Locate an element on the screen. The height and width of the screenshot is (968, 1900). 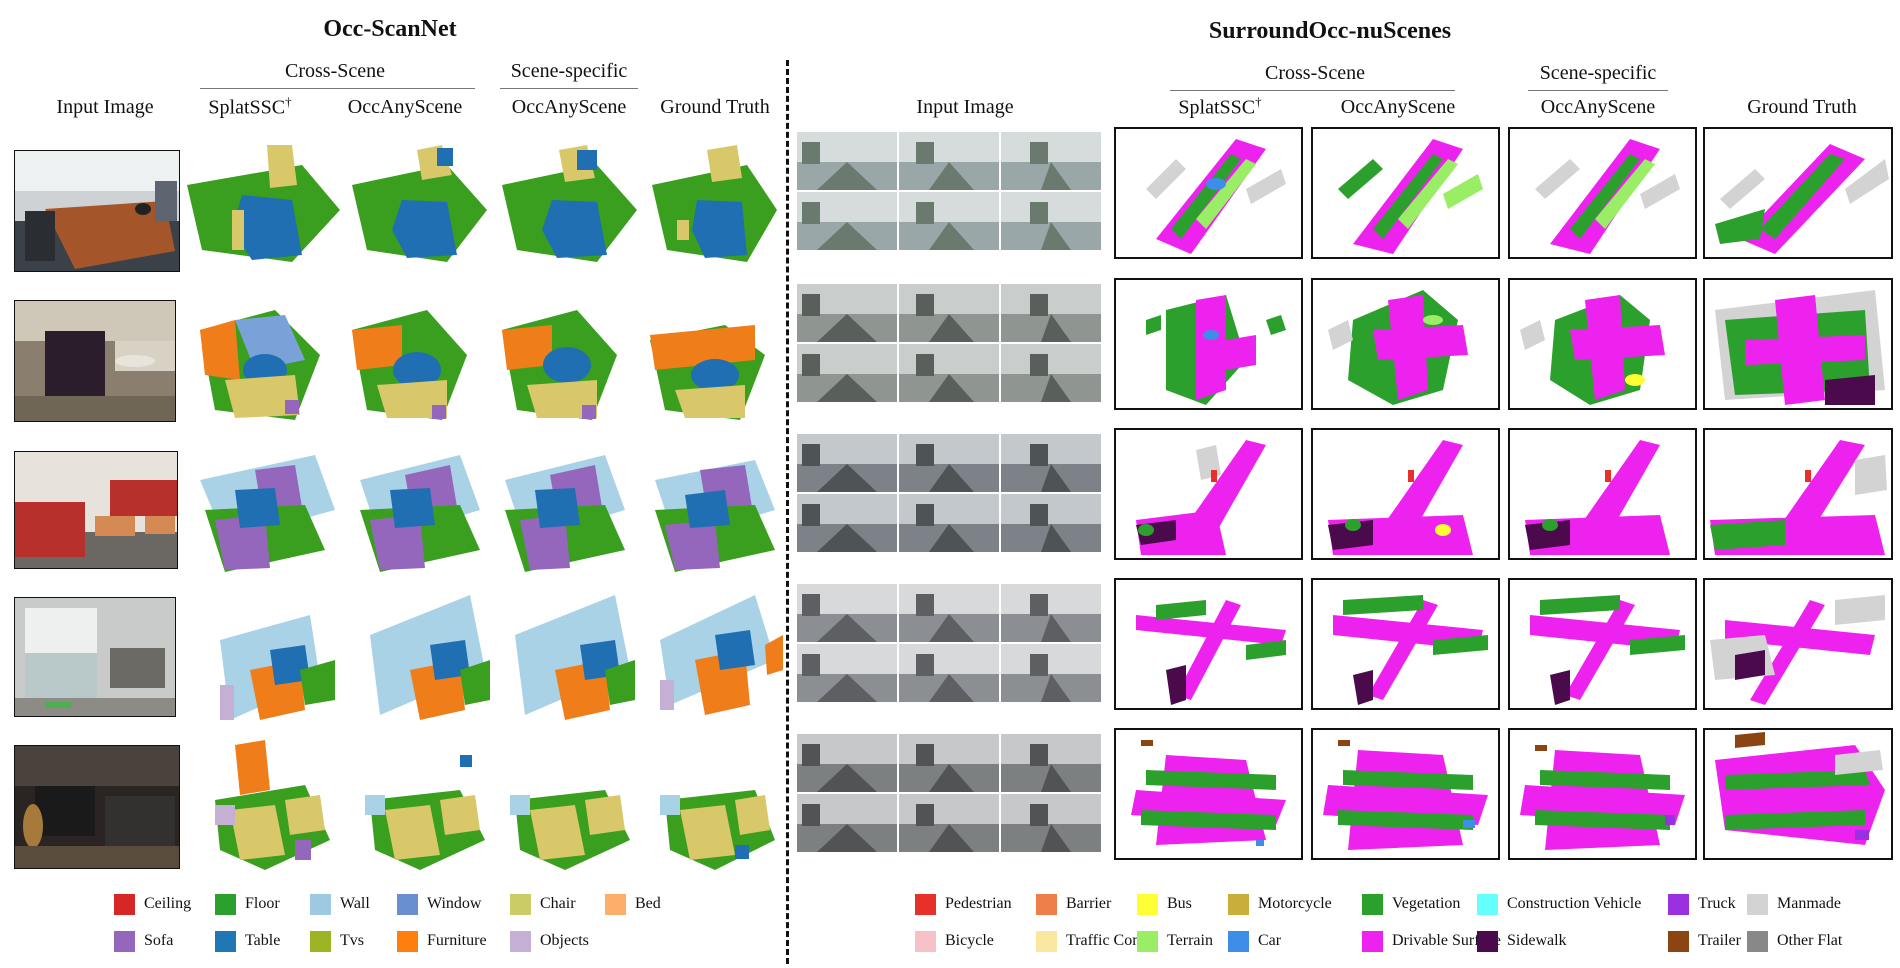
nuscenes-legend-vegetation: Vegetation is located at coordinates (1411, 904).